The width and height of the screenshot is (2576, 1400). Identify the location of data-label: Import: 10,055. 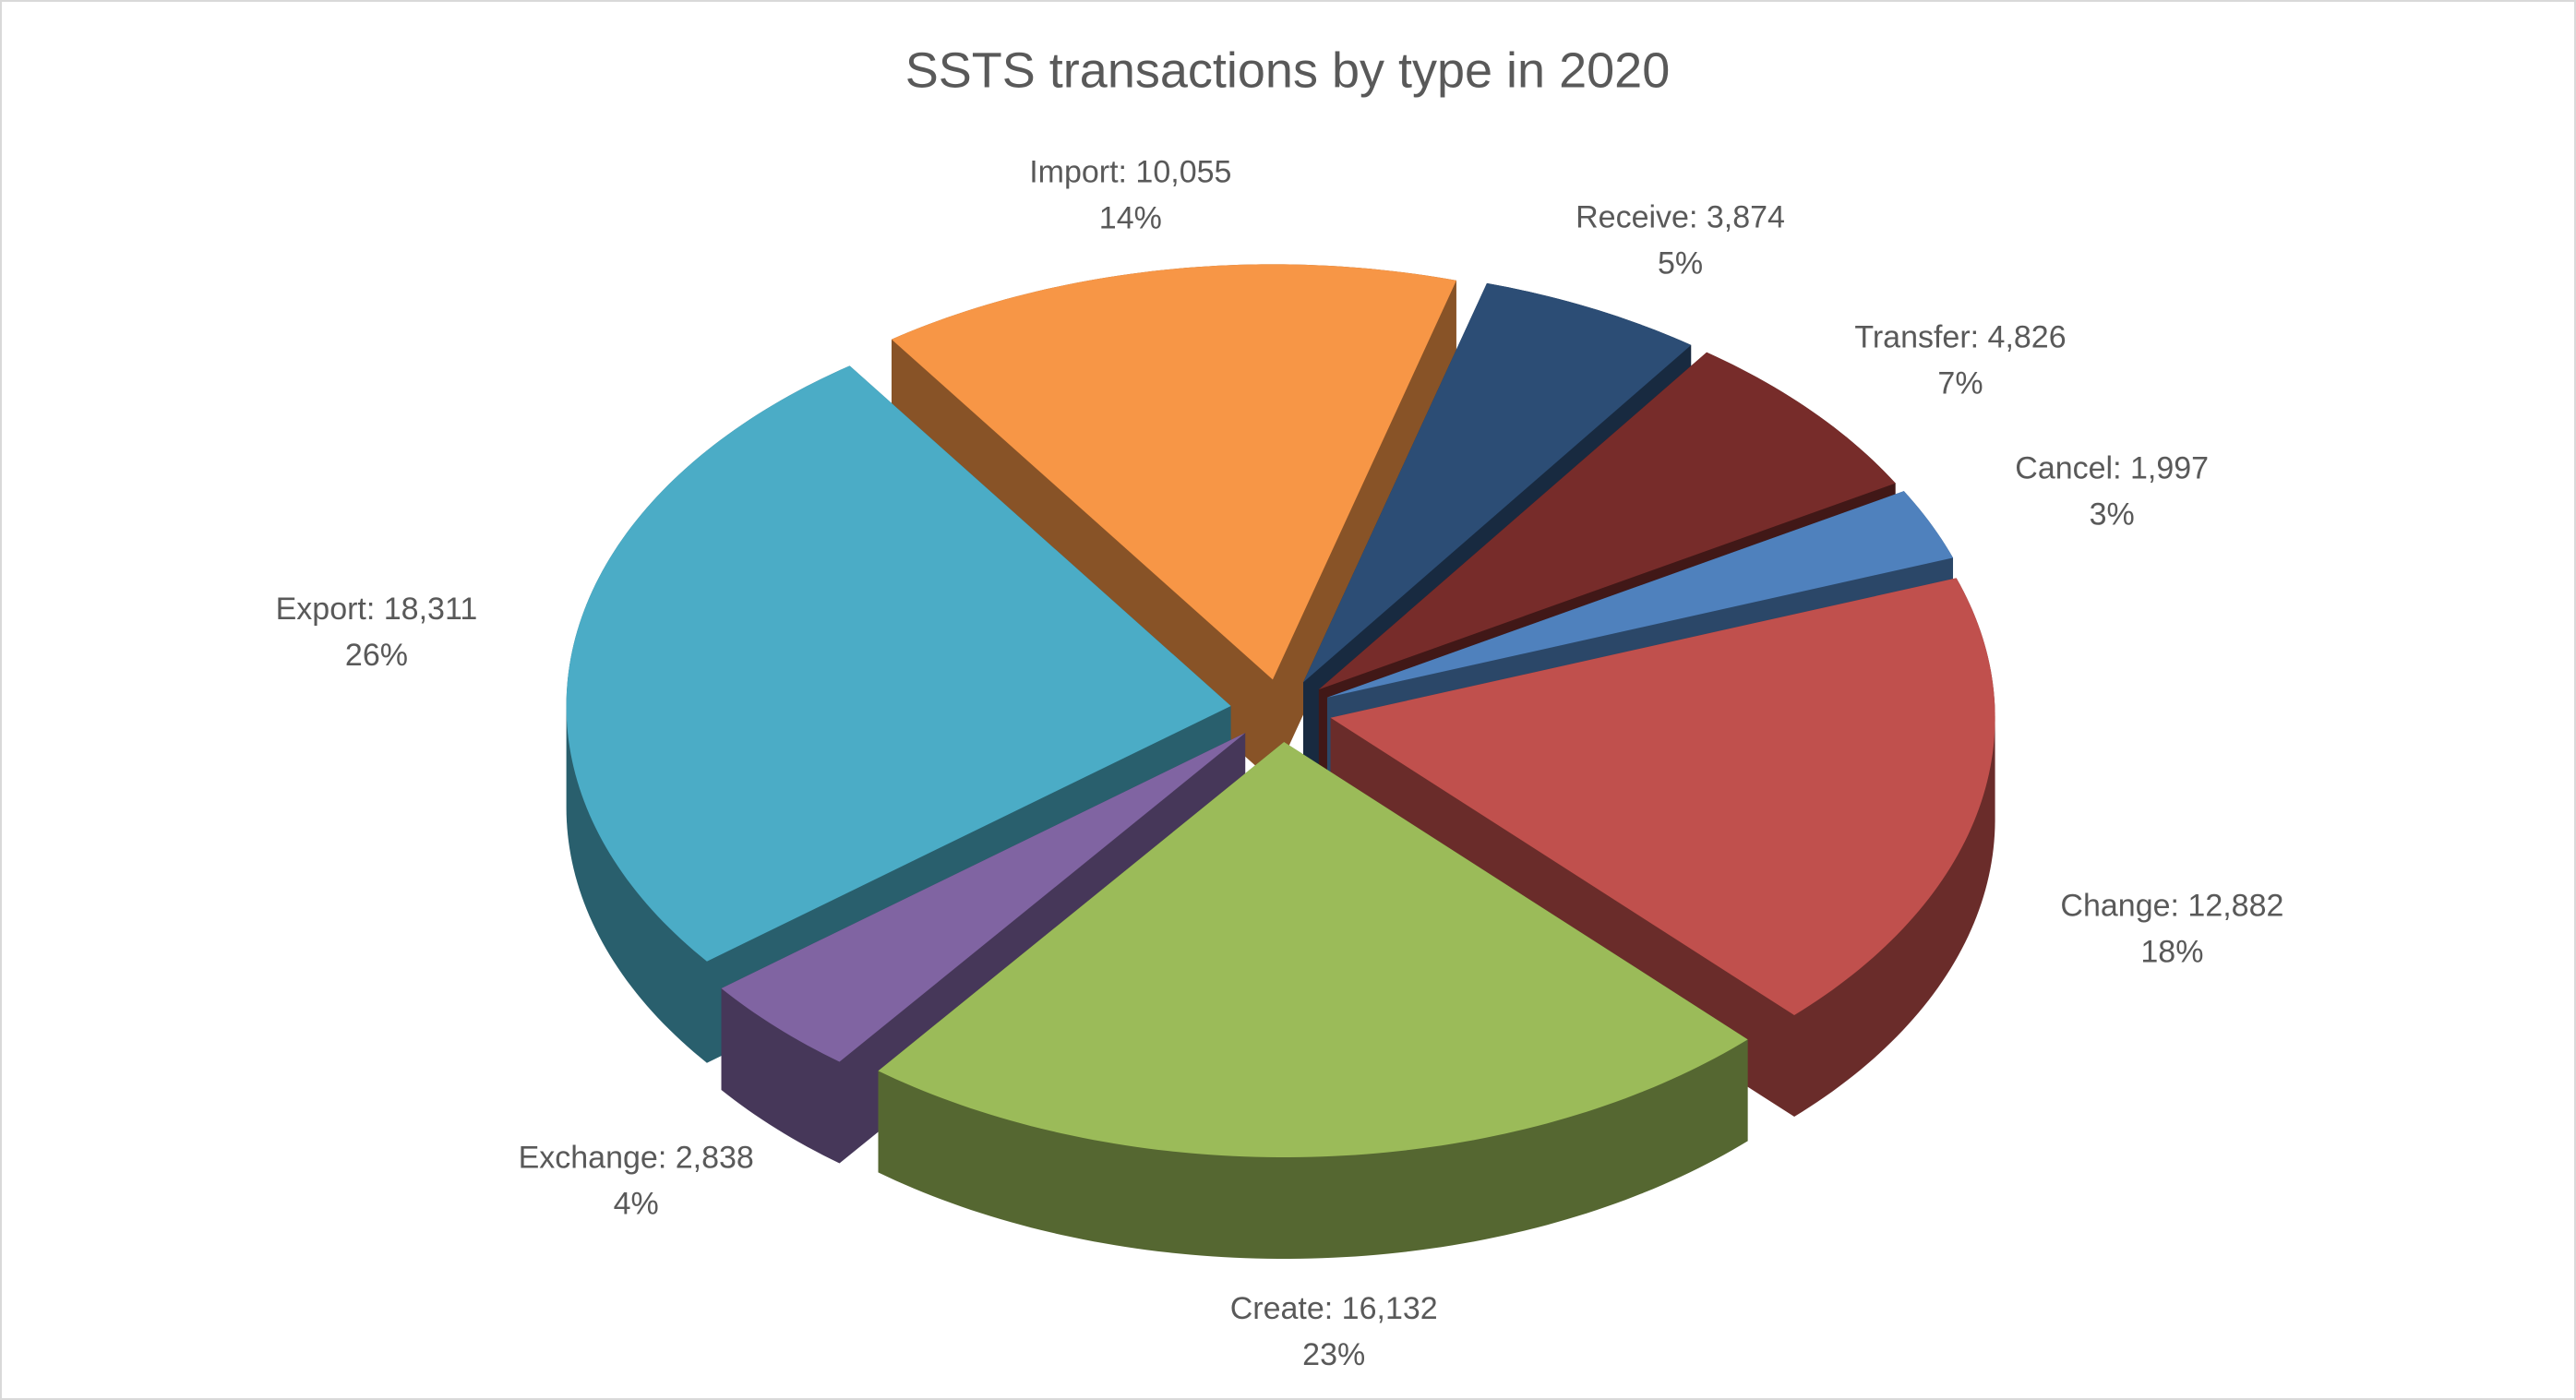
(1130, 172).